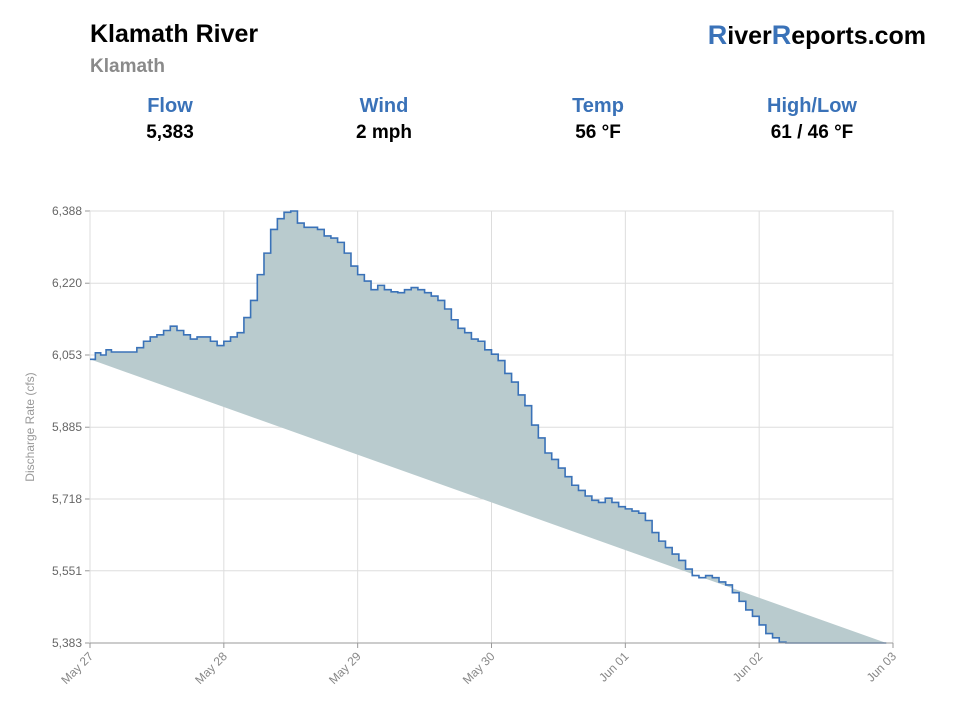 This screenshot has height=720, width=960. What do you see at coordinates (67, 283) in the screenshot?
I see `y-tick-label: 6,220` at bounding box center [67, 283].